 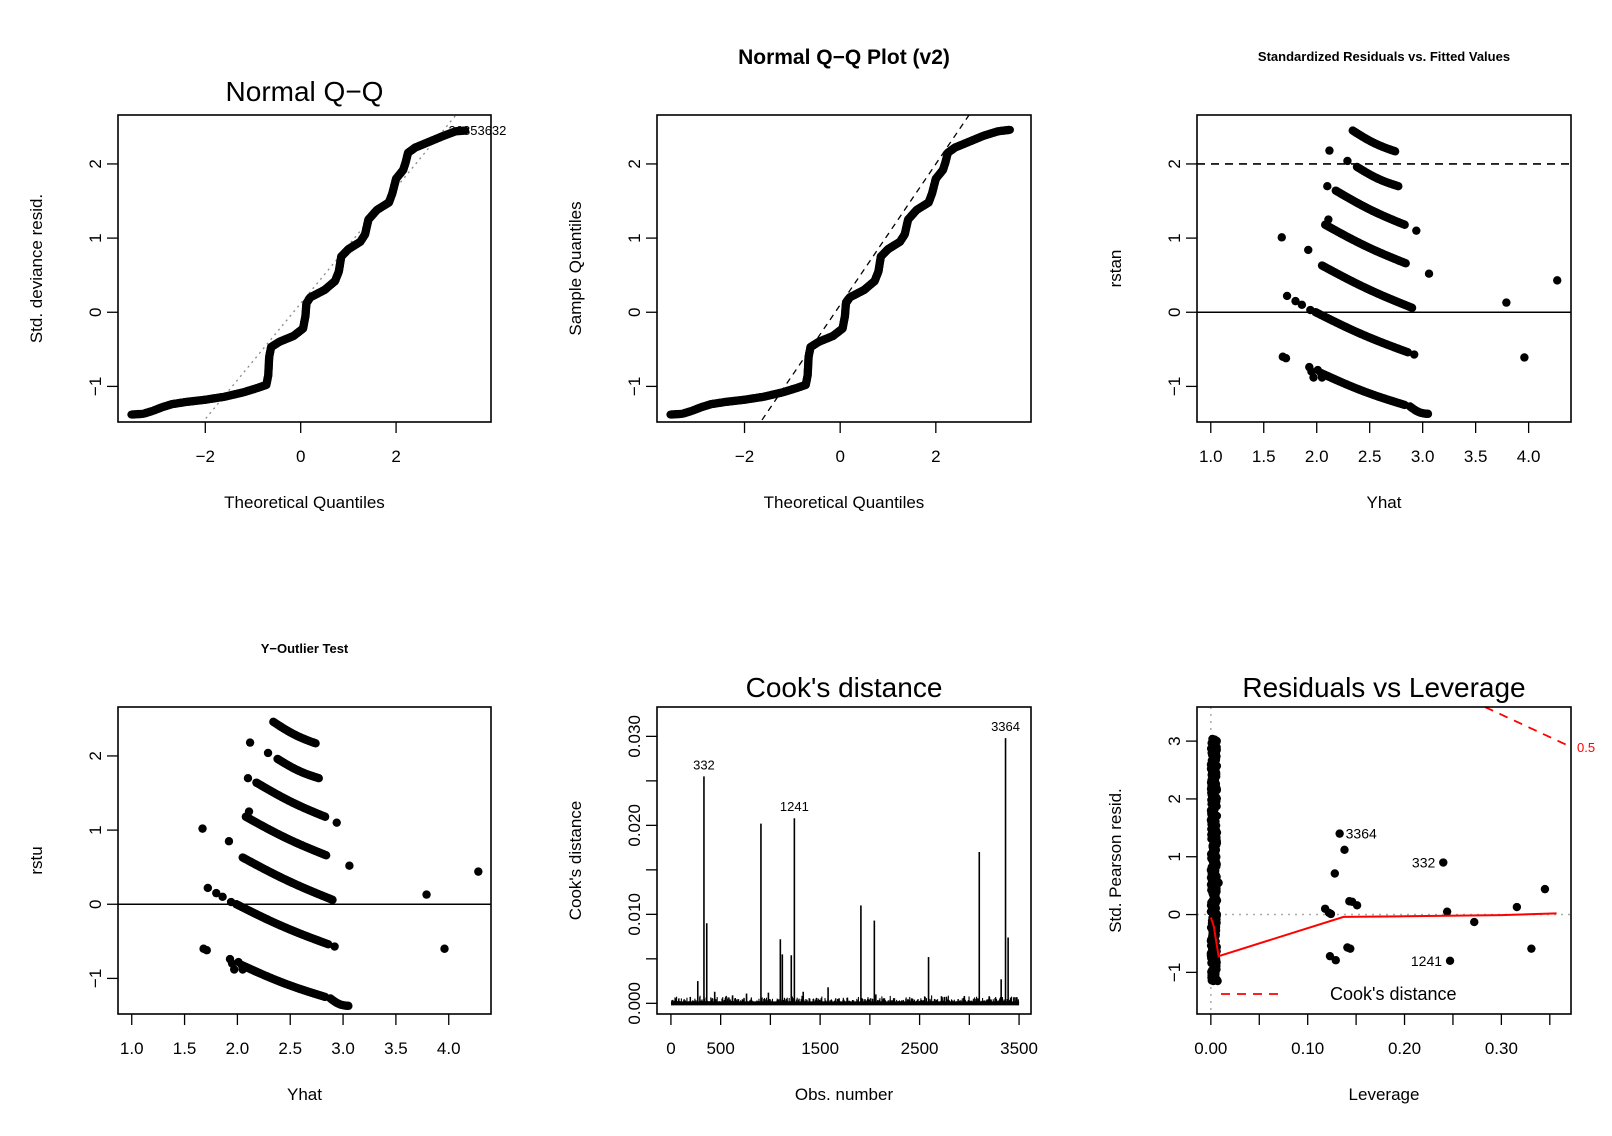 I want to click on point-label: 3364, so click(x=1361, y=834).